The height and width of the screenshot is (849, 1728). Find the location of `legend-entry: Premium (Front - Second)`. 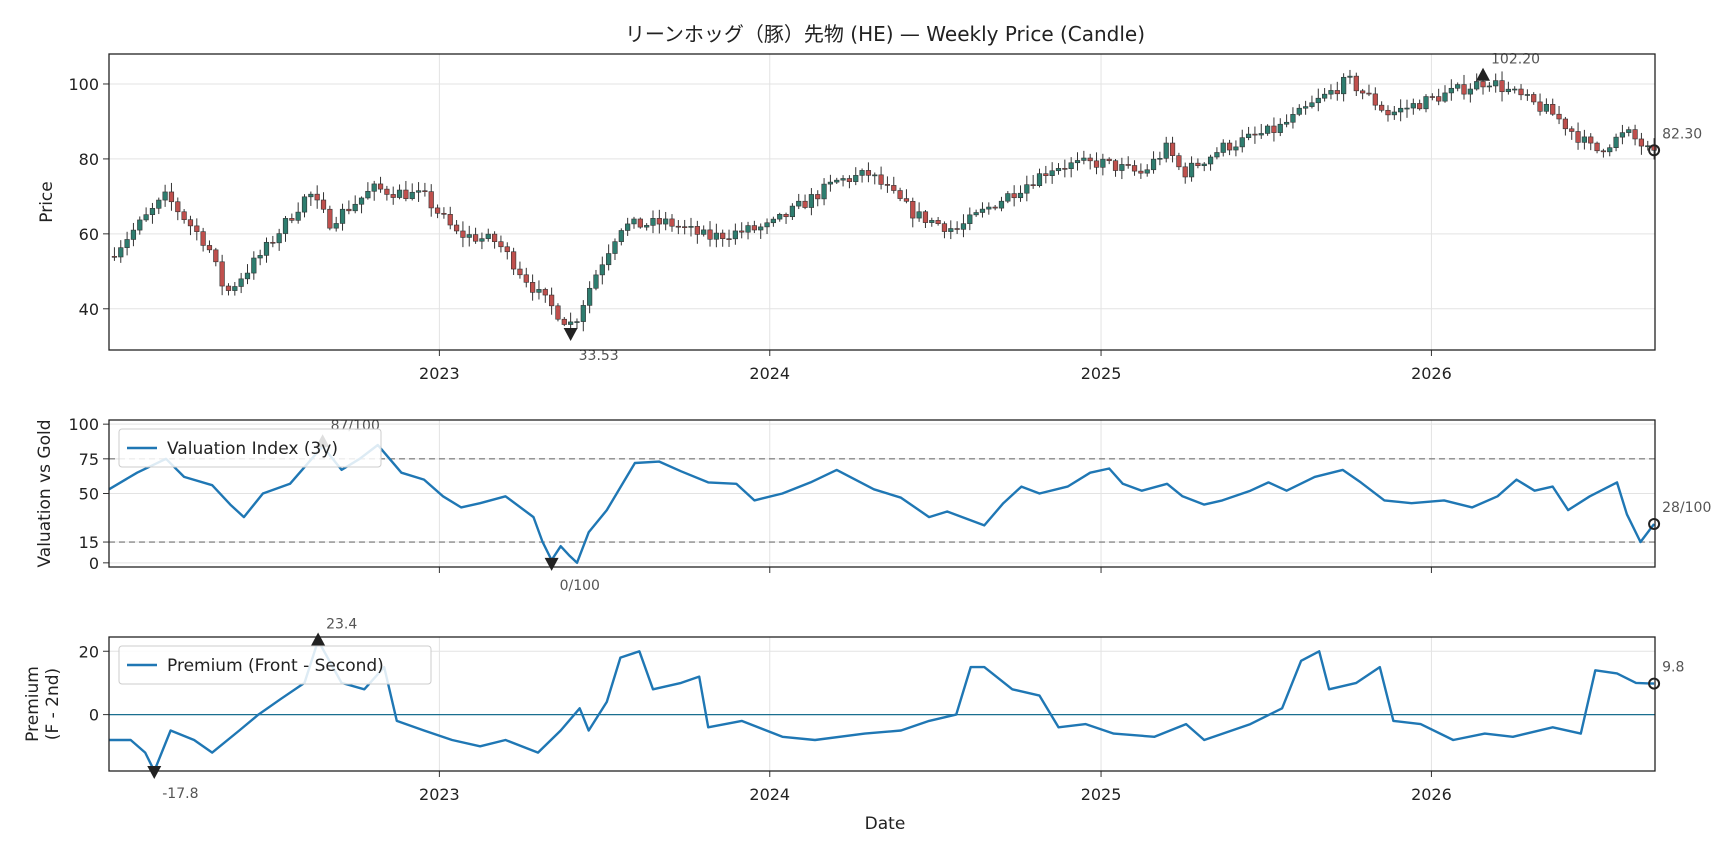

legend-entry: Premium (Front - Second) is located at coordinates (275, 666).